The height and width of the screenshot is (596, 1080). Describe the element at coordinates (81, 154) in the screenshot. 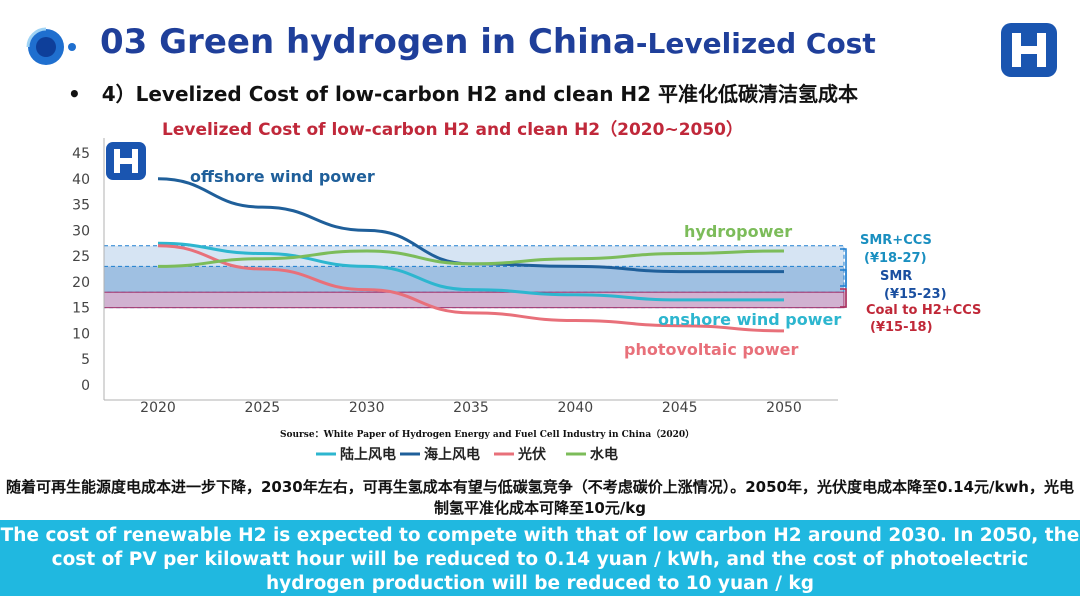

I see `y-tick-label: 45` at that location.